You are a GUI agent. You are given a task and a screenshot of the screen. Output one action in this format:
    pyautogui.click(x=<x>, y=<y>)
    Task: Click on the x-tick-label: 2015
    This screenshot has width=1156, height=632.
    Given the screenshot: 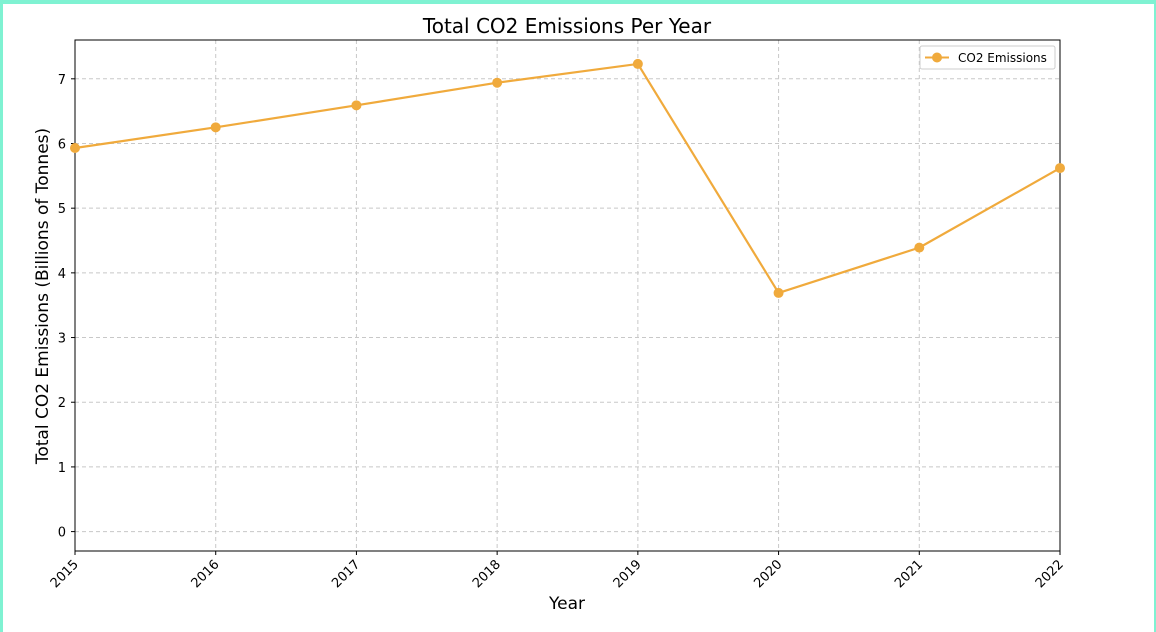 What is the action you would take?
    pyautogui.click(x=65, y=574)
    